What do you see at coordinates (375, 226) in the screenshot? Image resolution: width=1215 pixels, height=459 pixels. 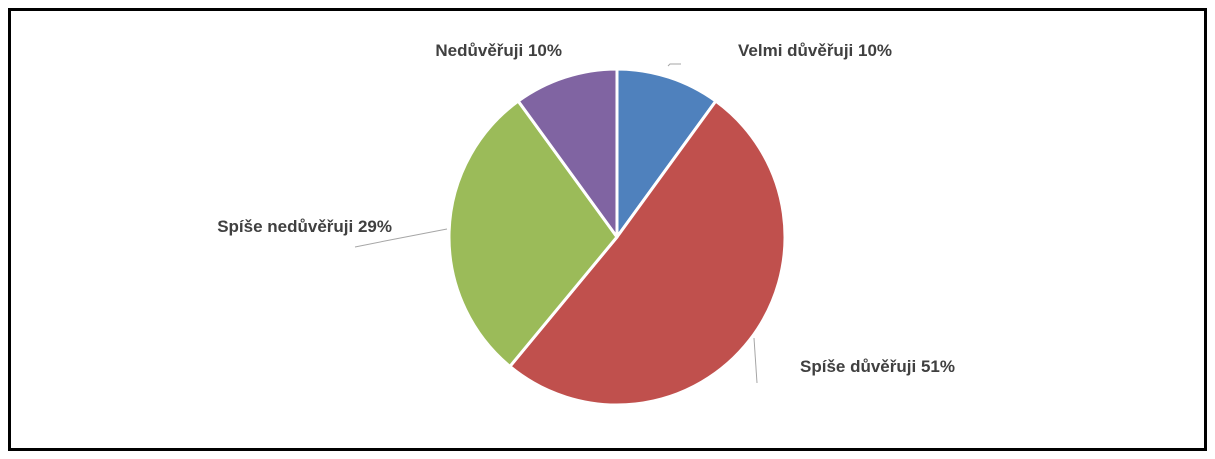 I see `value-label: 29%` at bounding box center [375, 226].